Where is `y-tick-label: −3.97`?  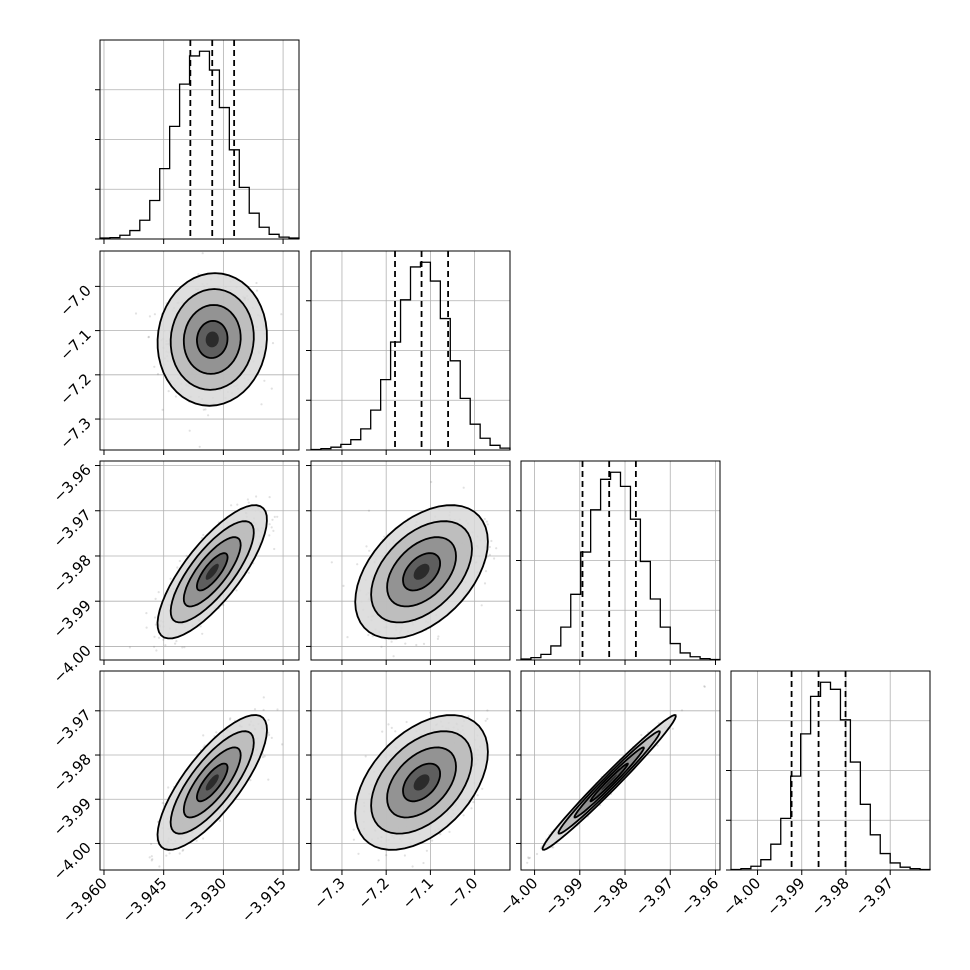
y-tick-label: −3.97 is located at coordinates (72, 728).